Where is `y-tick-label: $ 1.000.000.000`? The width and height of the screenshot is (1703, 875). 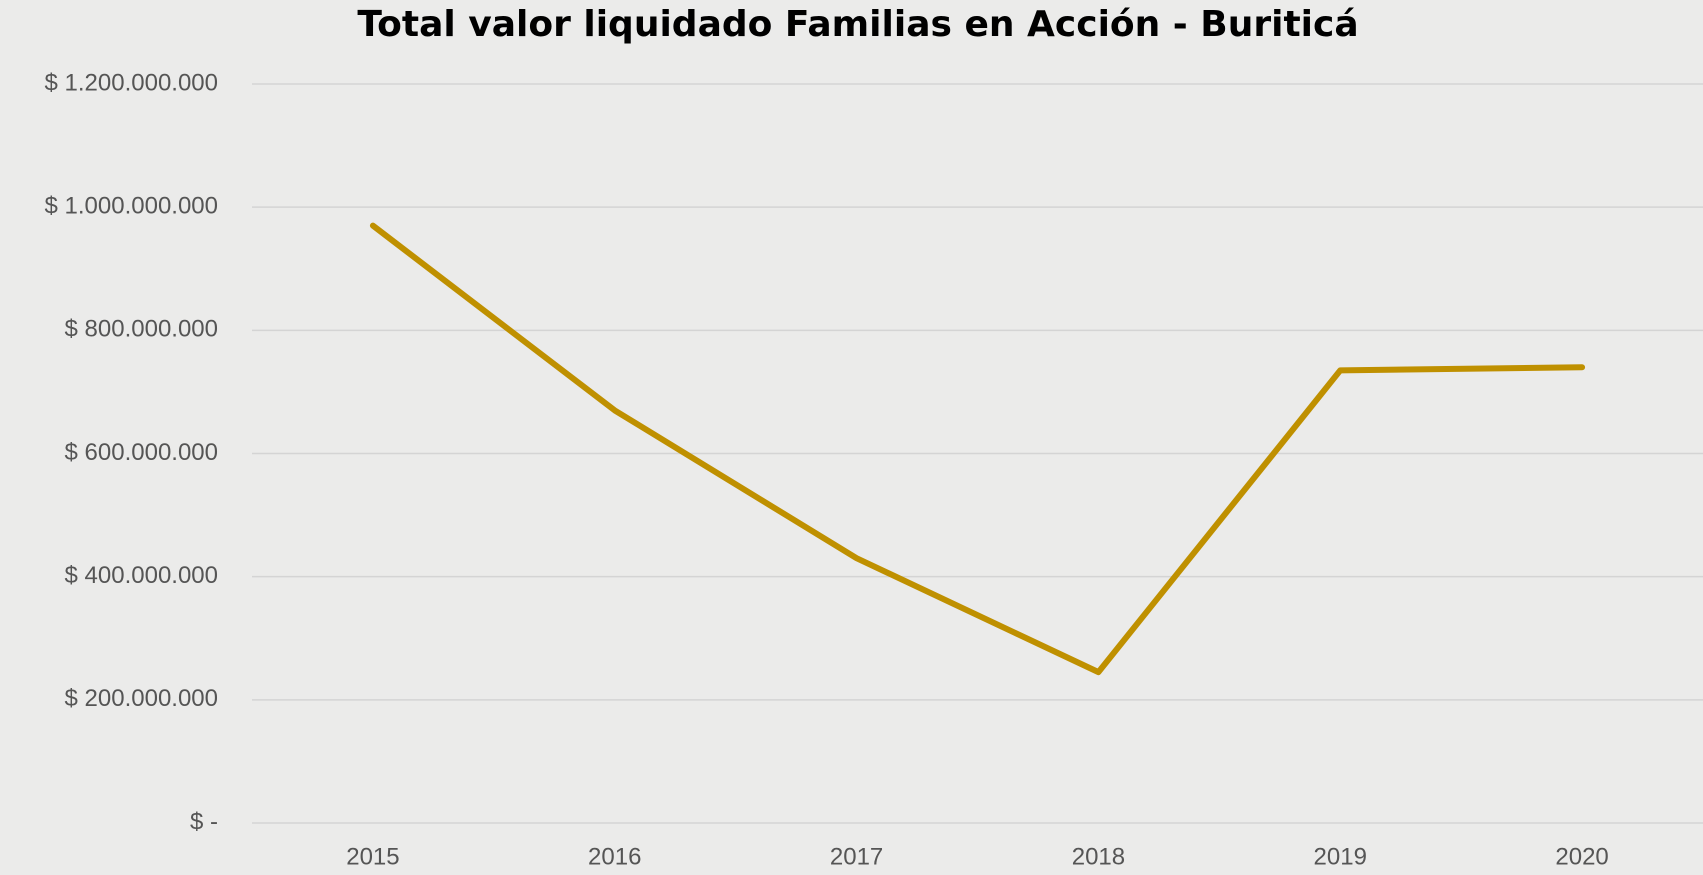
y-tick-label: $ 1.000.000.000 is located at coordinates (132, 206).